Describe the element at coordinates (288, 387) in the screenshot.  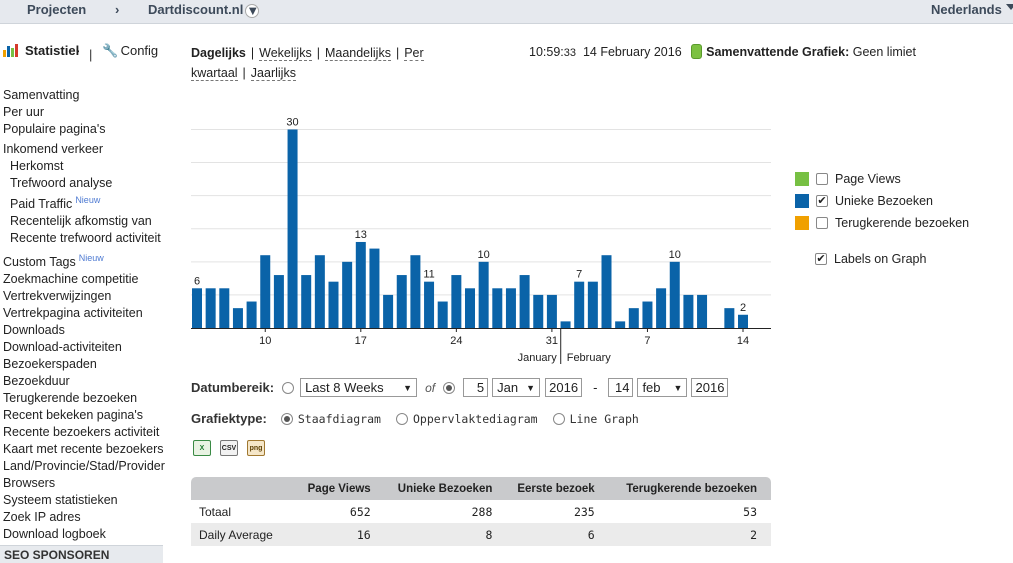
I see `preset-range-radio` at that location.